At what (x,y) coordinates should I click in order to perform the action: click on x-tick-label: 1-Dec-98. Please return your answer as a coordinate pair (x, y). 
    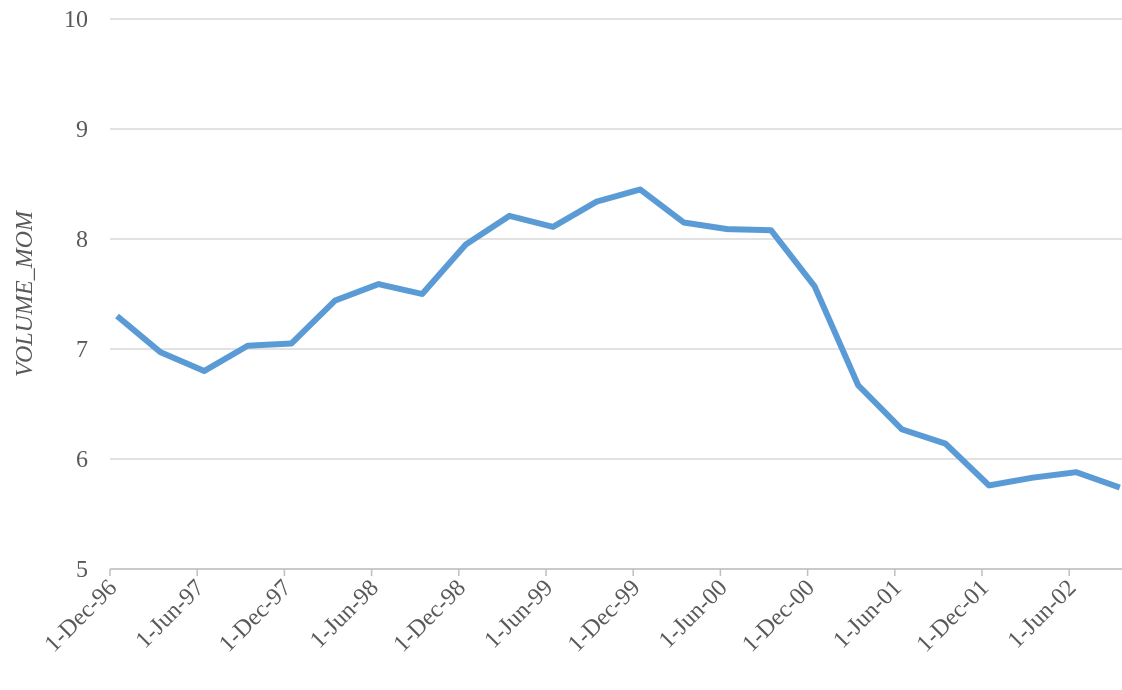
    Looking at the image, I should click on (430, 616).